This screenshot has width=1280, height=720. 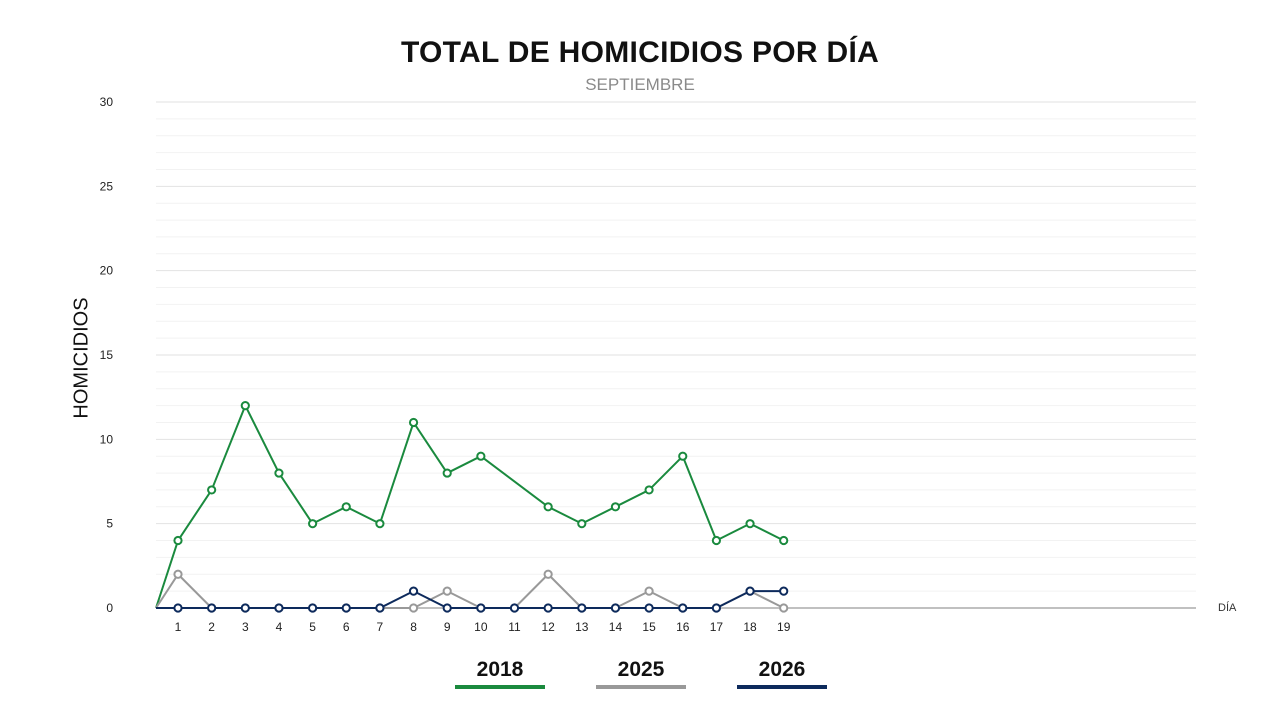 What do you see at coordinates (380, 627) in the screenshot?
I see `x-tick-label: 7` at bounding box center [380, 627].